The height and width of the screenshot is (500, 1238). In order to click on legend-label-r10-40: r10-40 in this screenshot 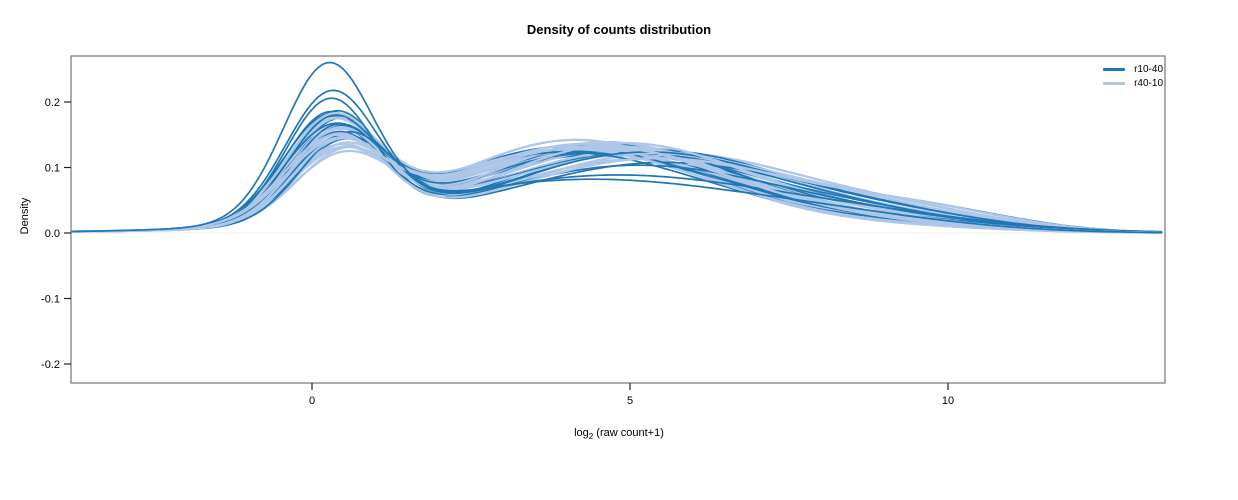, I will do `click(1148, 69)`.